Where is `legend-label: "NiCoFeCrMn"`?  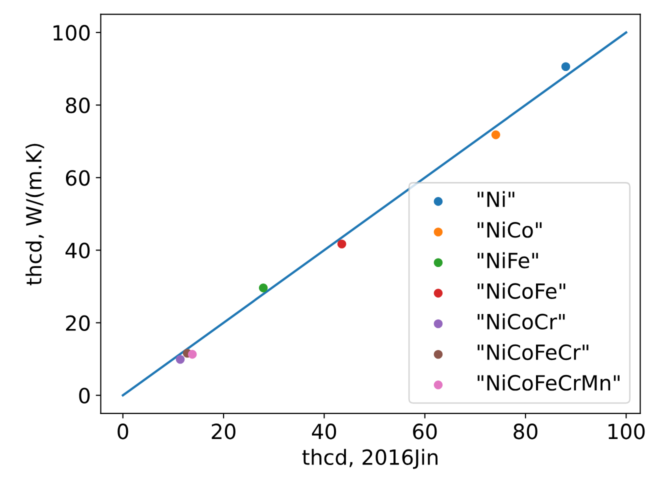 legend-label: "NiCoFeCrMn" is located at coordinates (549, 382).